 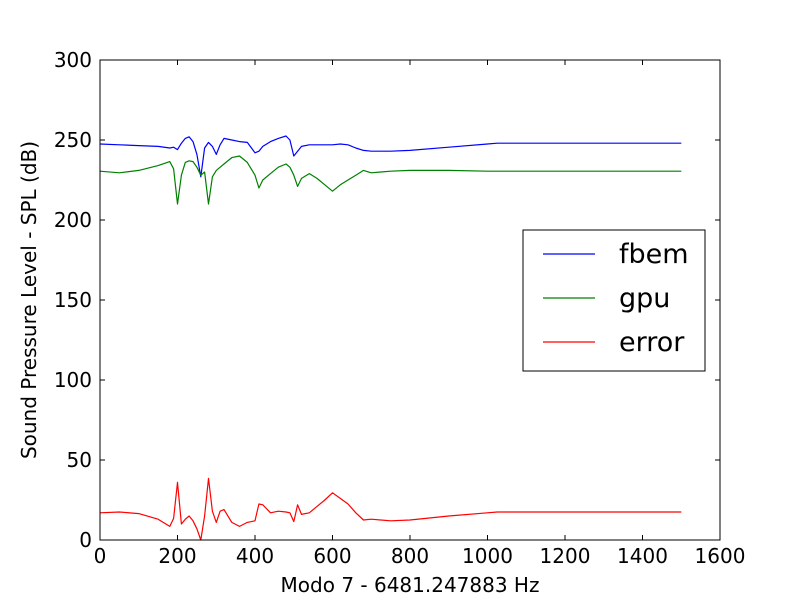 What do you see at coordinates (255, 556) in the screenshot?
I see `x-tick-label: 400` at bounding box center [255, 556].